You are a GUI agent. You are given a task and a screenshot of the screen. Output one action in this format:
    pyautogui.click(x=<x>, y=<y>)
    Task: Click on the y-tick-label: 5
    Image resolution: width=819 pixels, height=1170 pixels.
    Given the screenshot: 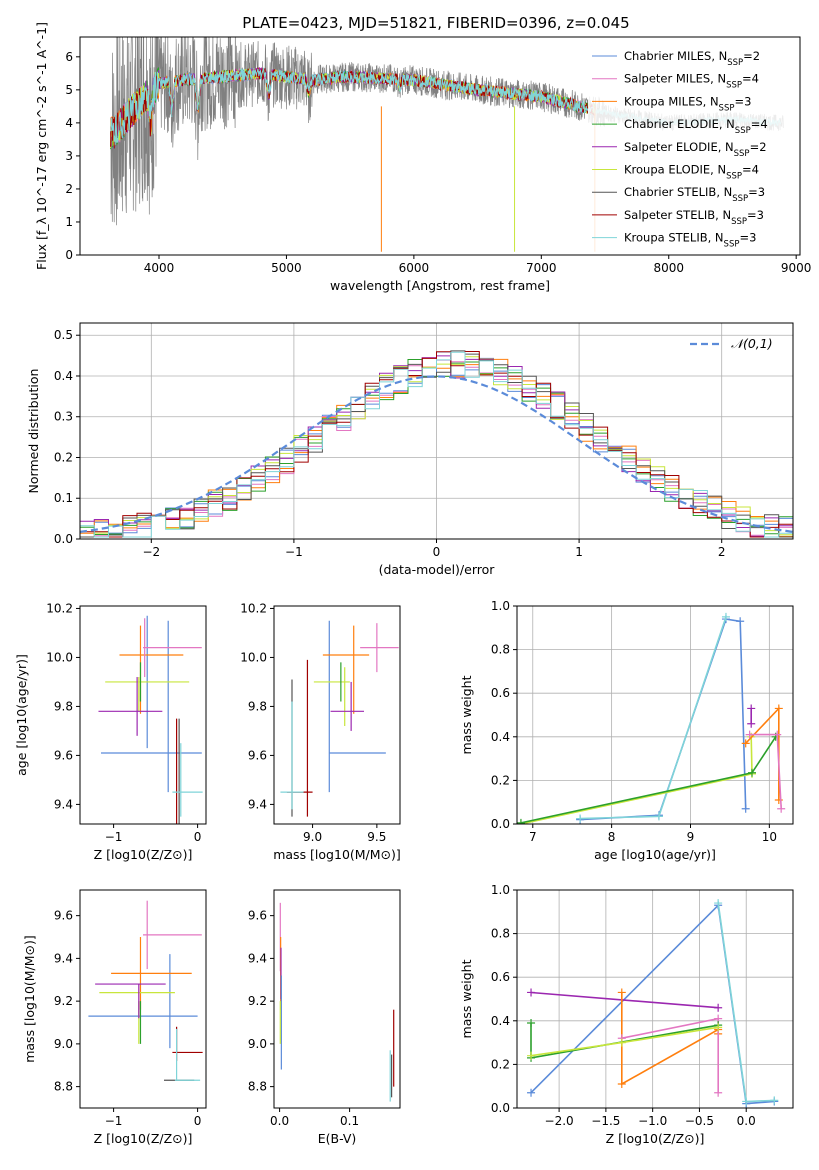 What is the action you would take?
    pyautogui.click(x=69, y=90)
    